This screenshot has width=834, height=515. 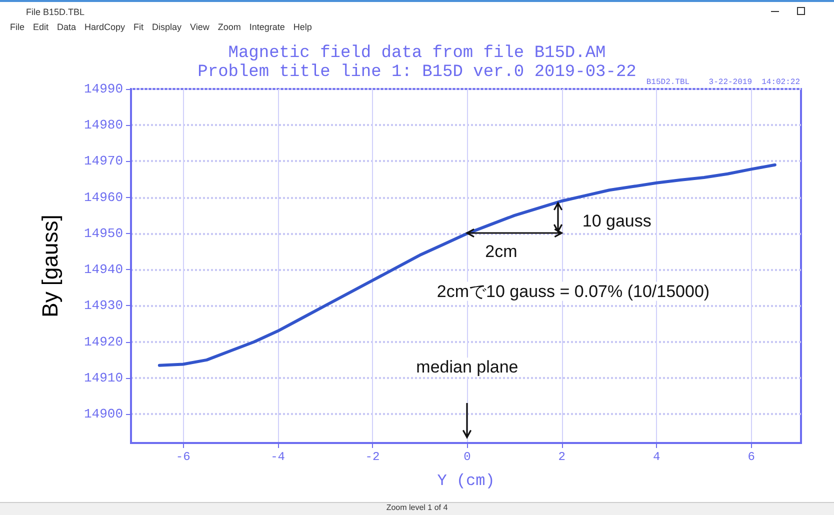 What do you see at coordinates (161, 27) in the screenshot?
I see `text: File Edit Data HardCopy Fit Display View Zoom Integrate Help` at bounding box center [161, 27].